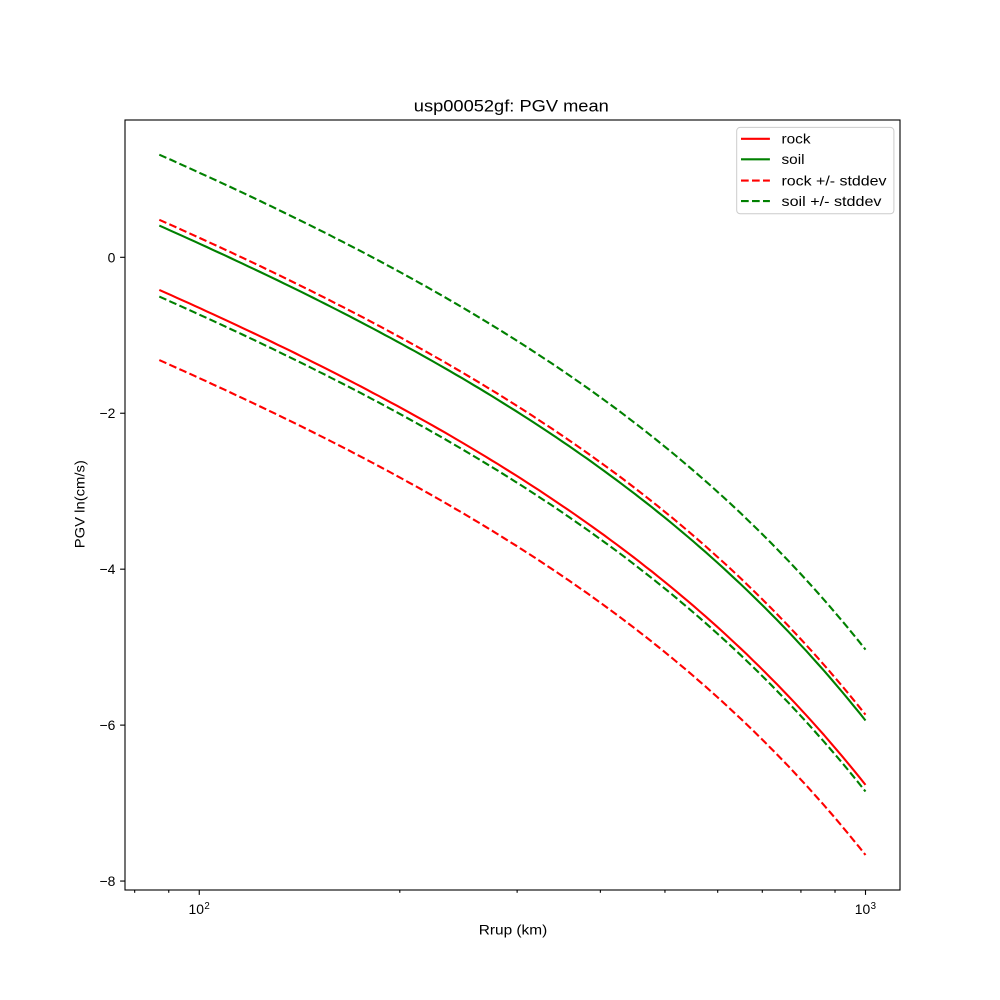 Image resolution: width=1000 pixels, height=1000 pixels. What do you see at coordinates (873, 906) in the screenshot?
I see `svg-text: 3` at bounding box center [873, 906].